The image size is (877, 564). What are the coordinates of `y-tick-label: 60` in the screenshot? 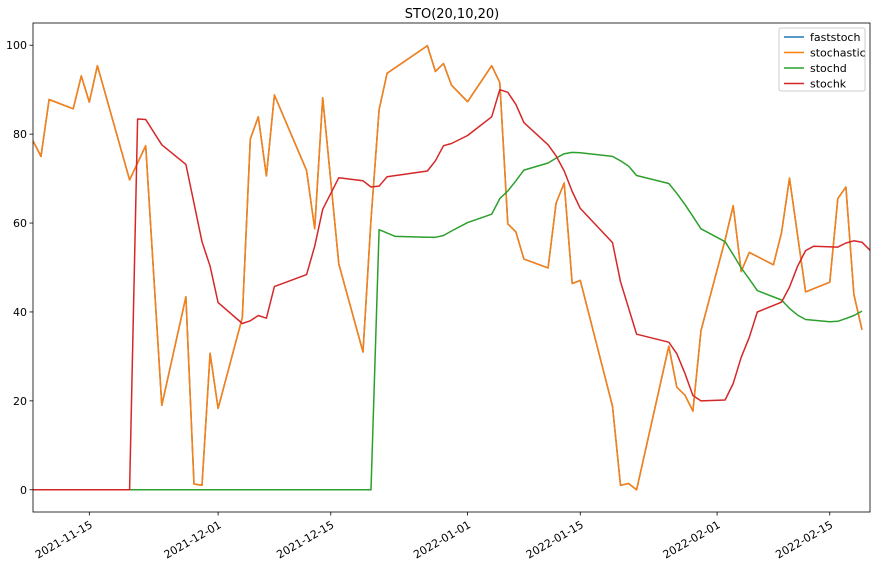 It's located at (20, 223).